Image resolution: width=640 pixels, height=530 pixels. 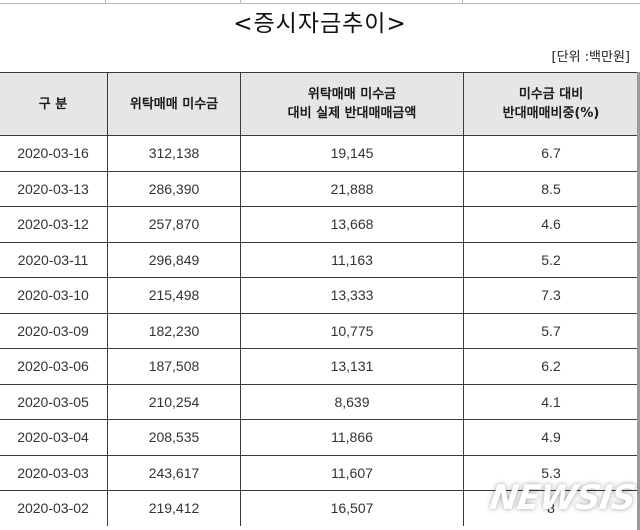 I want to click on liquidation-amount-cell: 11,163, so click(x=352, y=259).